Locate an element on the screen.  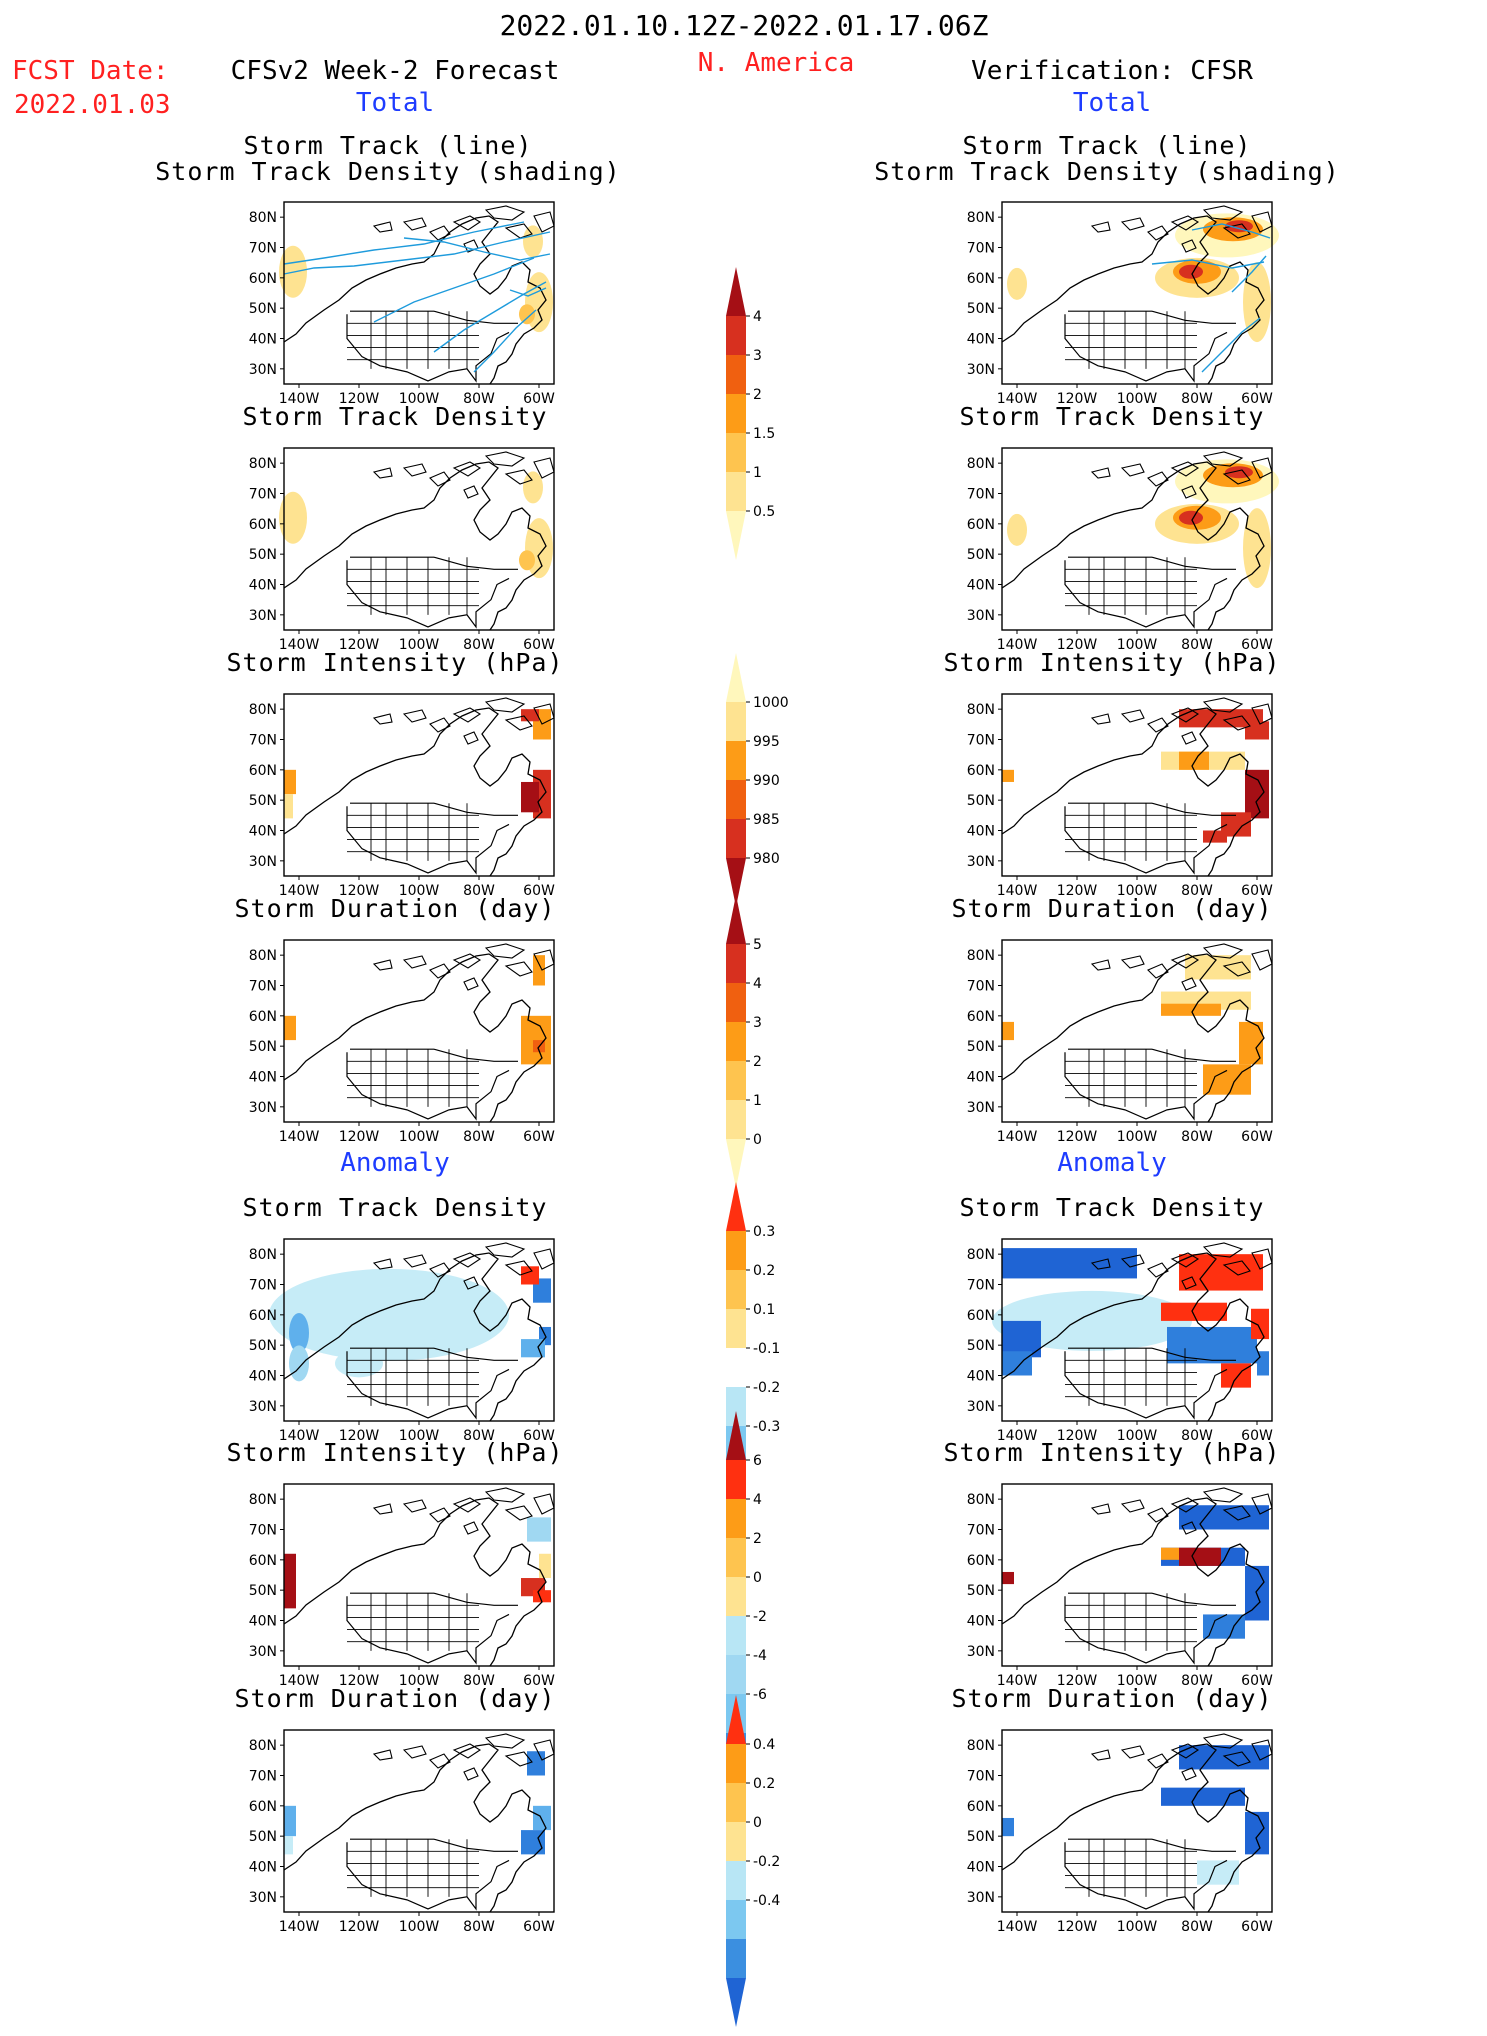
colorbar-label: 2 is located at coordinates (757, 395).